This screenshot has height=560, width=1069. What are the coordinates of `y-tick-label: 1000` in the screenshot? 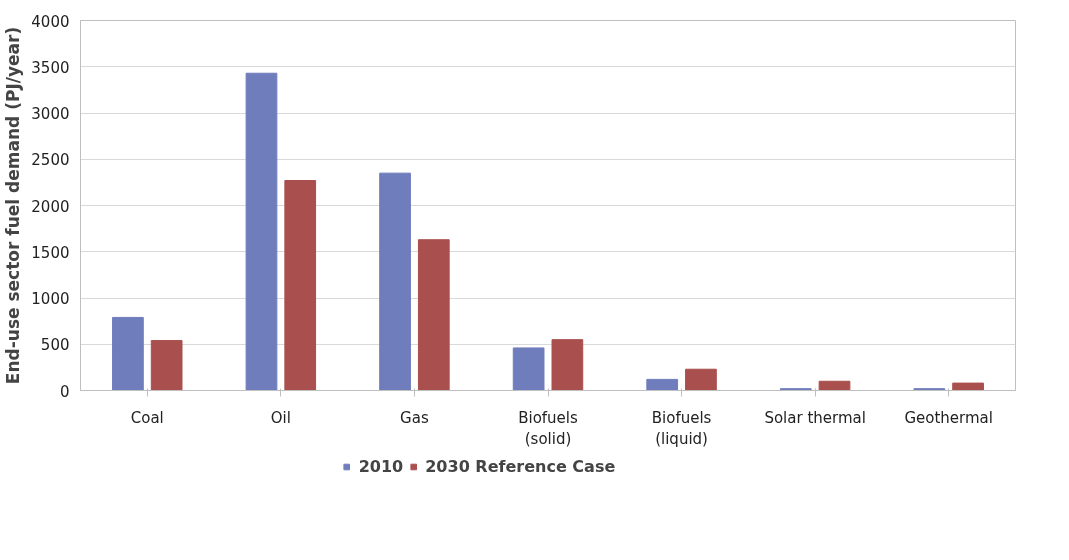 It's located at (50, 299).